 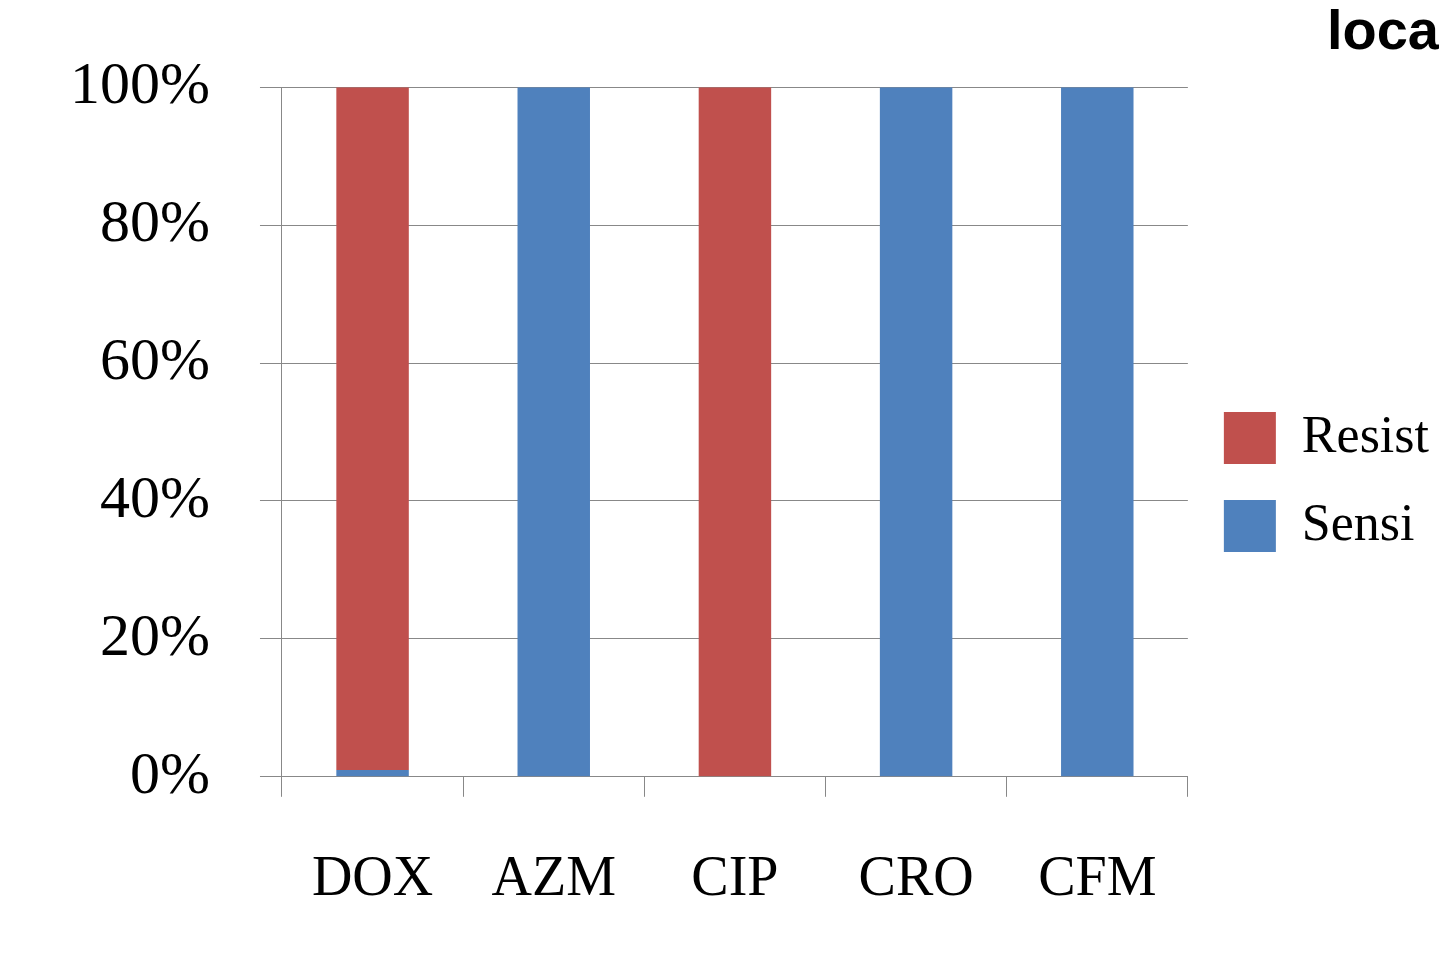 What do you see at coordinates (1365, 434) in the screenshot?
I see `legend-label: Resist` at bounding box center [1365, 434].